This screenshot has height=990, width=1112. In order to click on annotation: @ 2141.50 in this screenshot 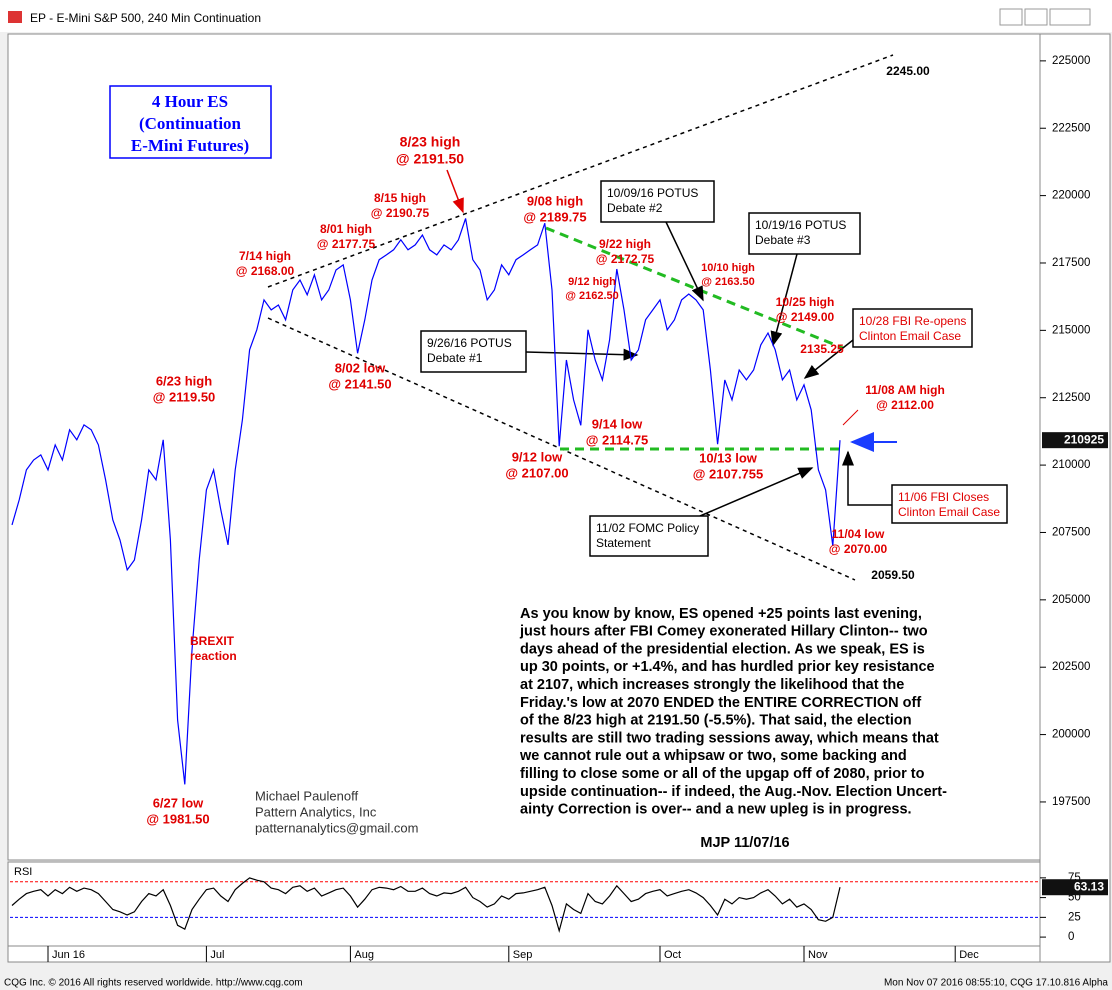, I will do `click(359, 383)`.